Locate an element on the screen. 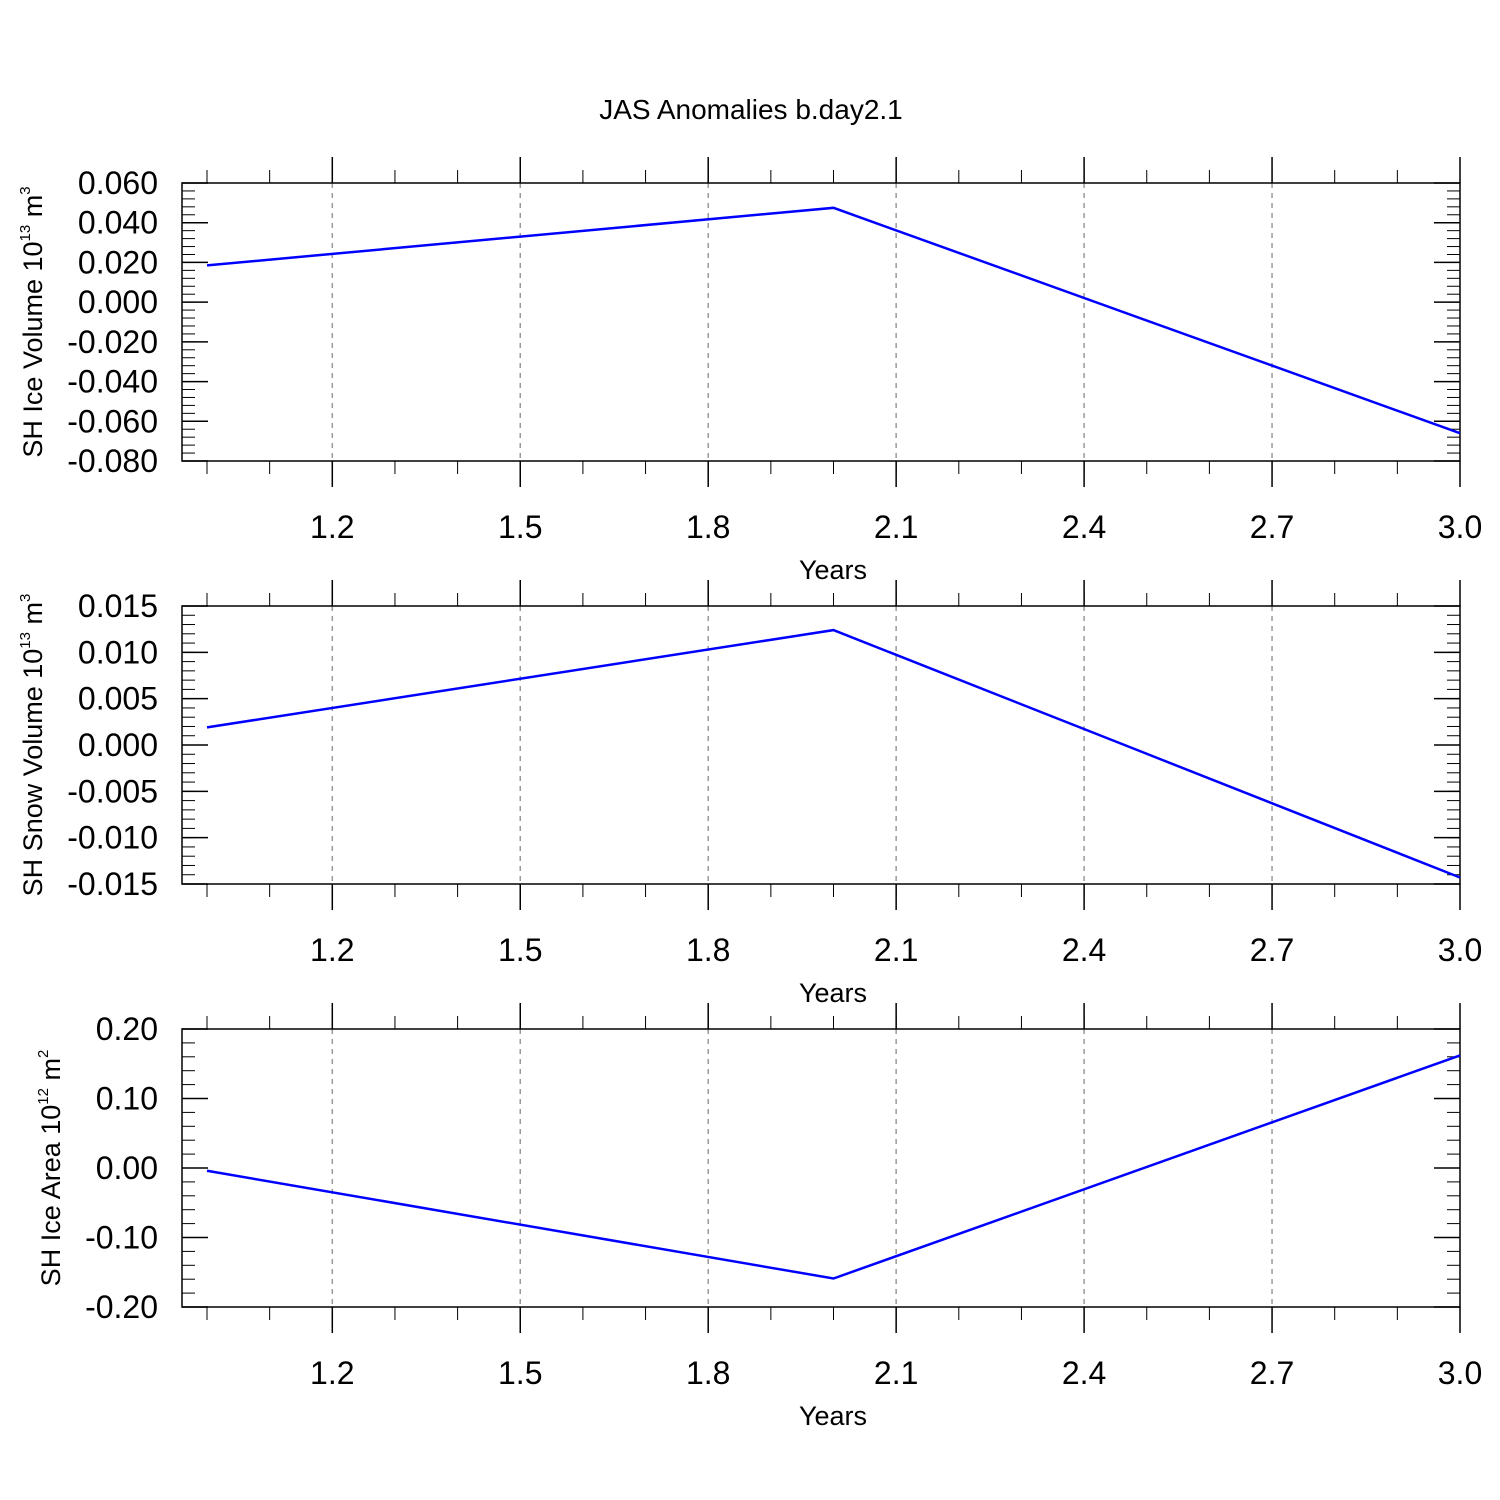  y-tick-label: -0.20 is located at coordinates (121, 1307).